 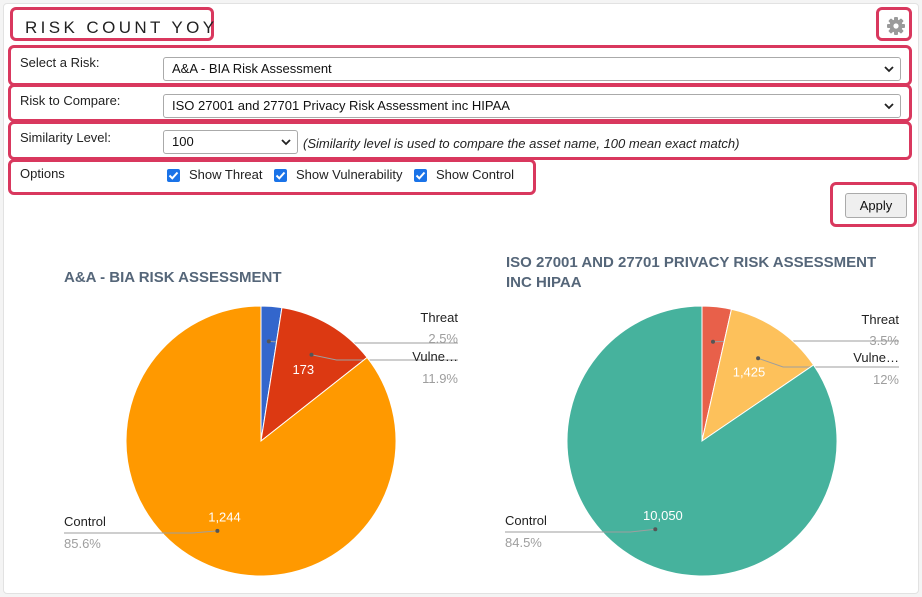 I want to click on chart-1-value-label: 1,244, so click(x=224, y=516).